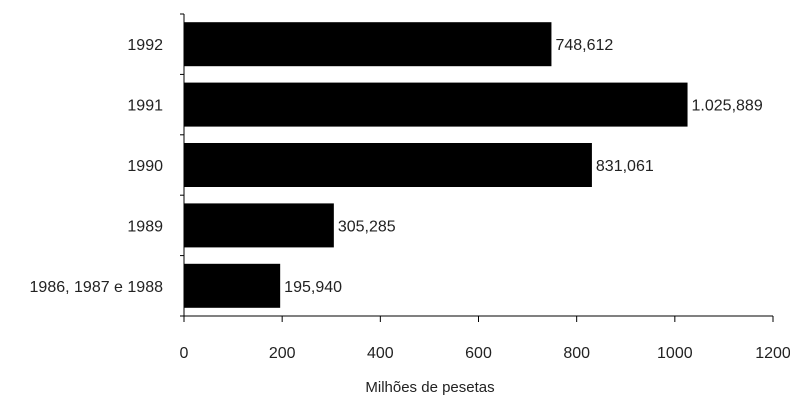  I want to click on x-tick-label: 600, so click(478, 353).